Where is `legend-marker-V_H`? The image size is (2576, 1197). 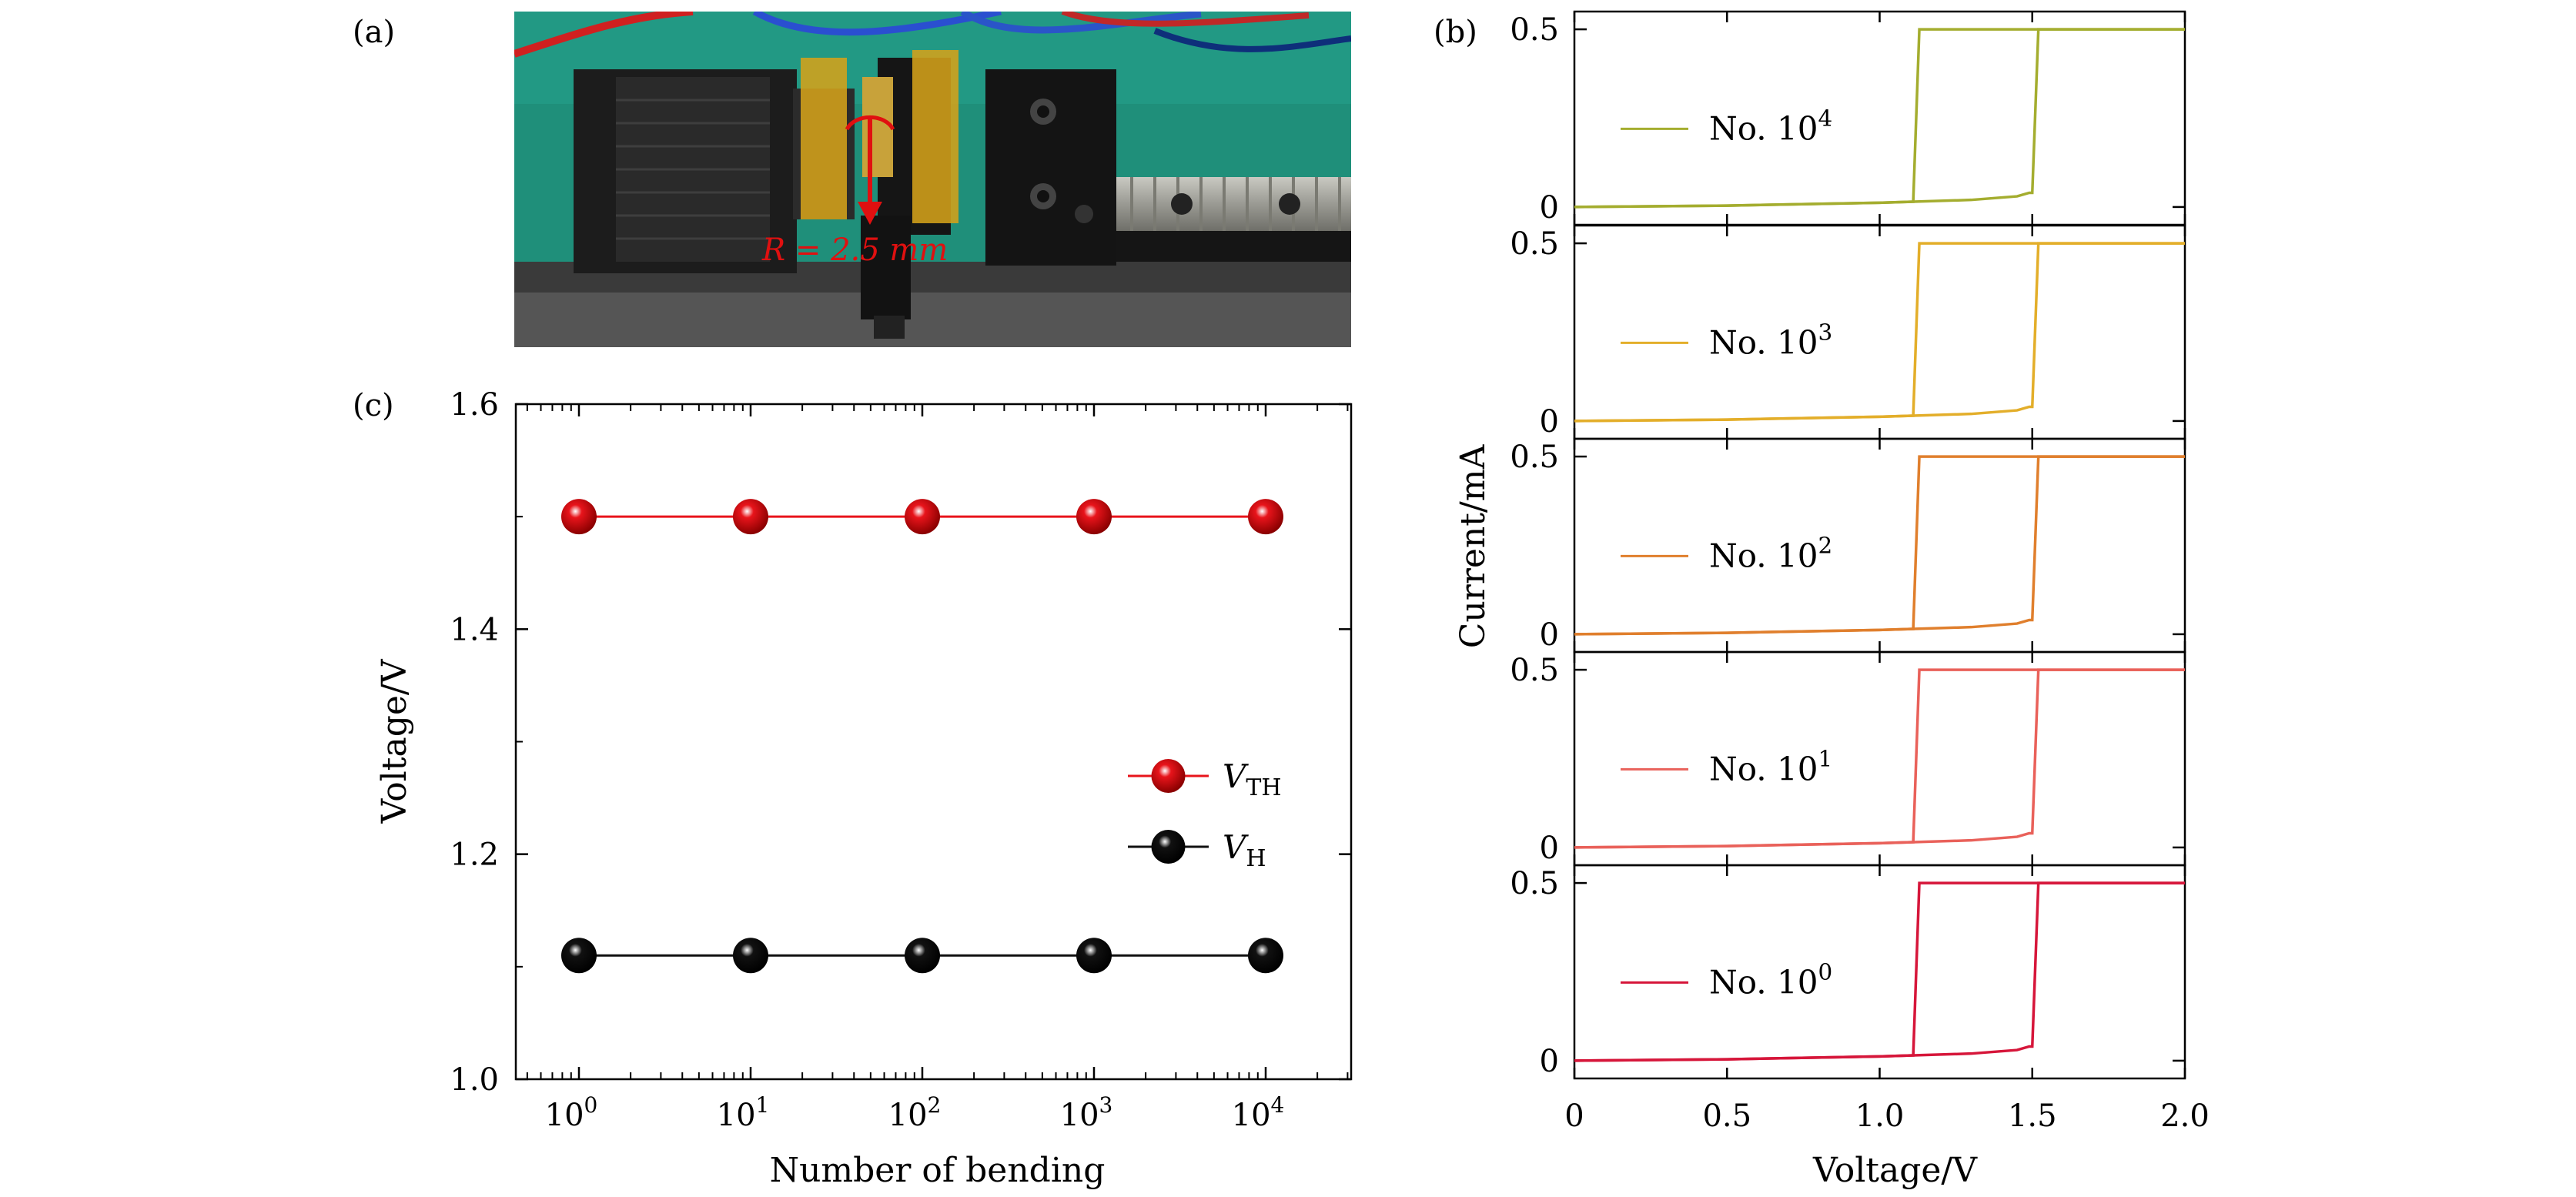 legend-marker-V_H is located at coordinates (1169, 847).